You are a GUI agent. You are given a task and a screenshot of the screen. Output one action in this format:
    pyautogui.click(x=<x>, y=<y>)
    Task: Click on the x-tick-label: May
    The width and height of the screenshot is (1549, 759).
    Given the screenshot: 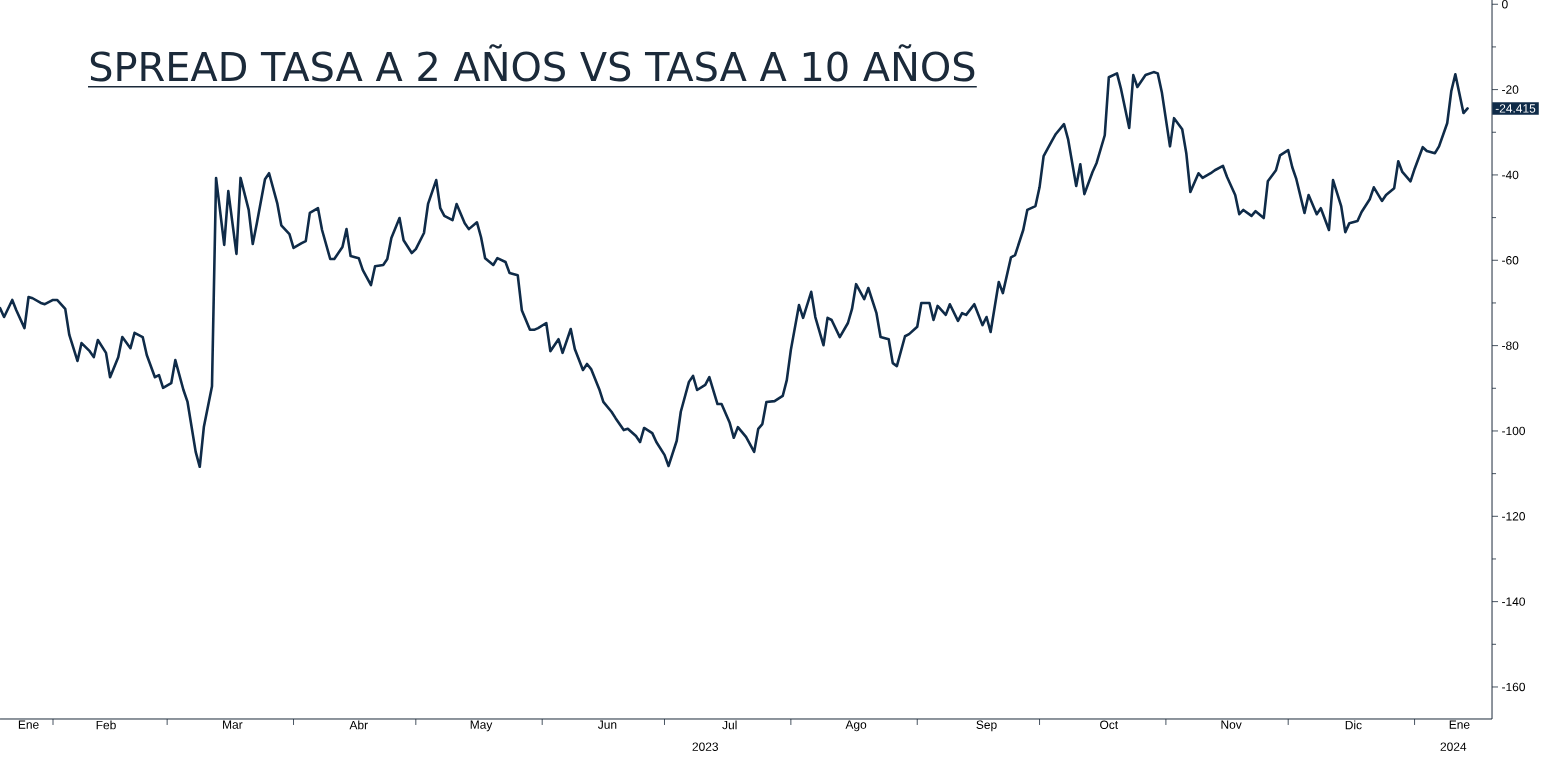 What is the action you would take?
    pyautogui.click(x=481, y=726)
    